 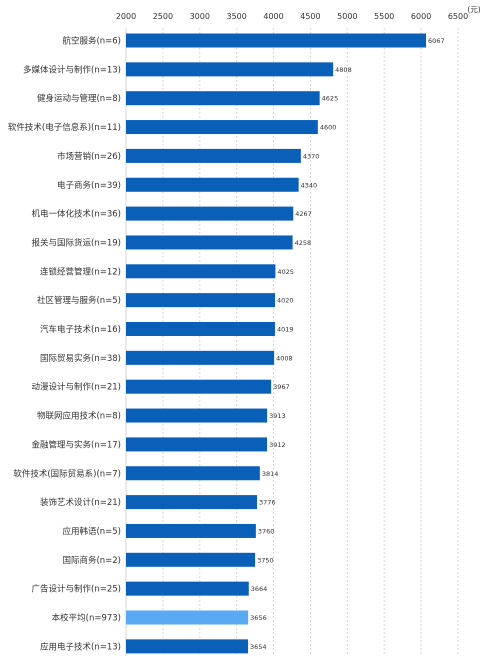 I want to click on x-tick-label: 3000, so click(x=200, y=16).